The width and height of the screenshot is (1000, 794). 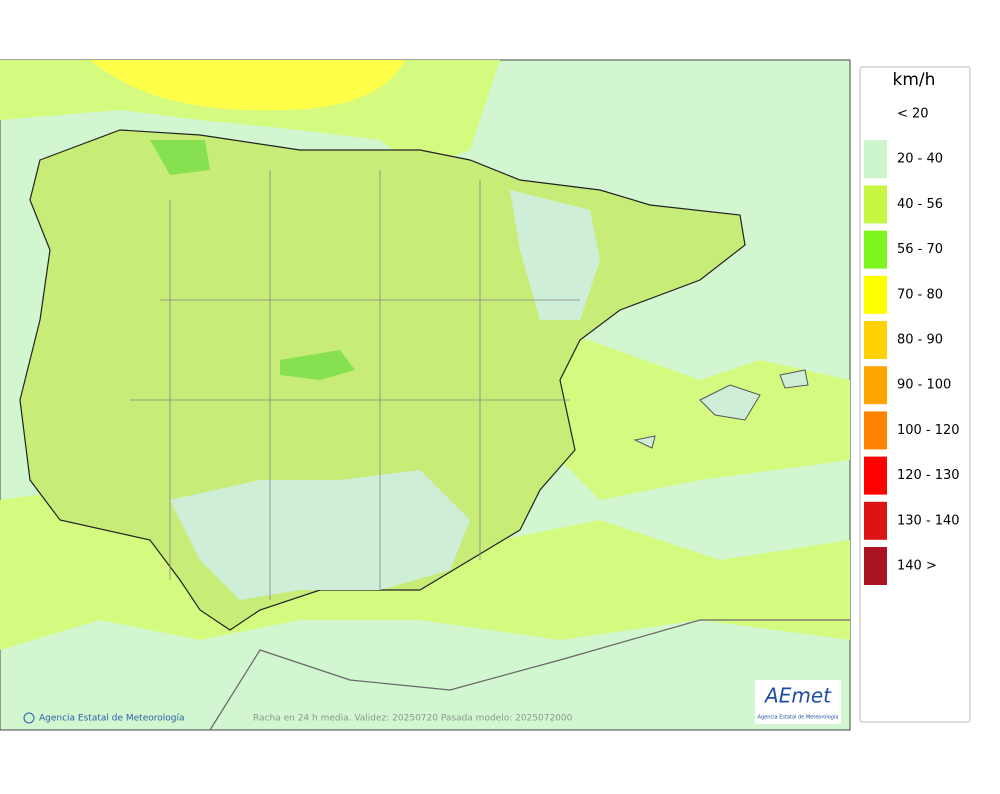 I want to click on balearic-islands, so click(x=721, y=409).